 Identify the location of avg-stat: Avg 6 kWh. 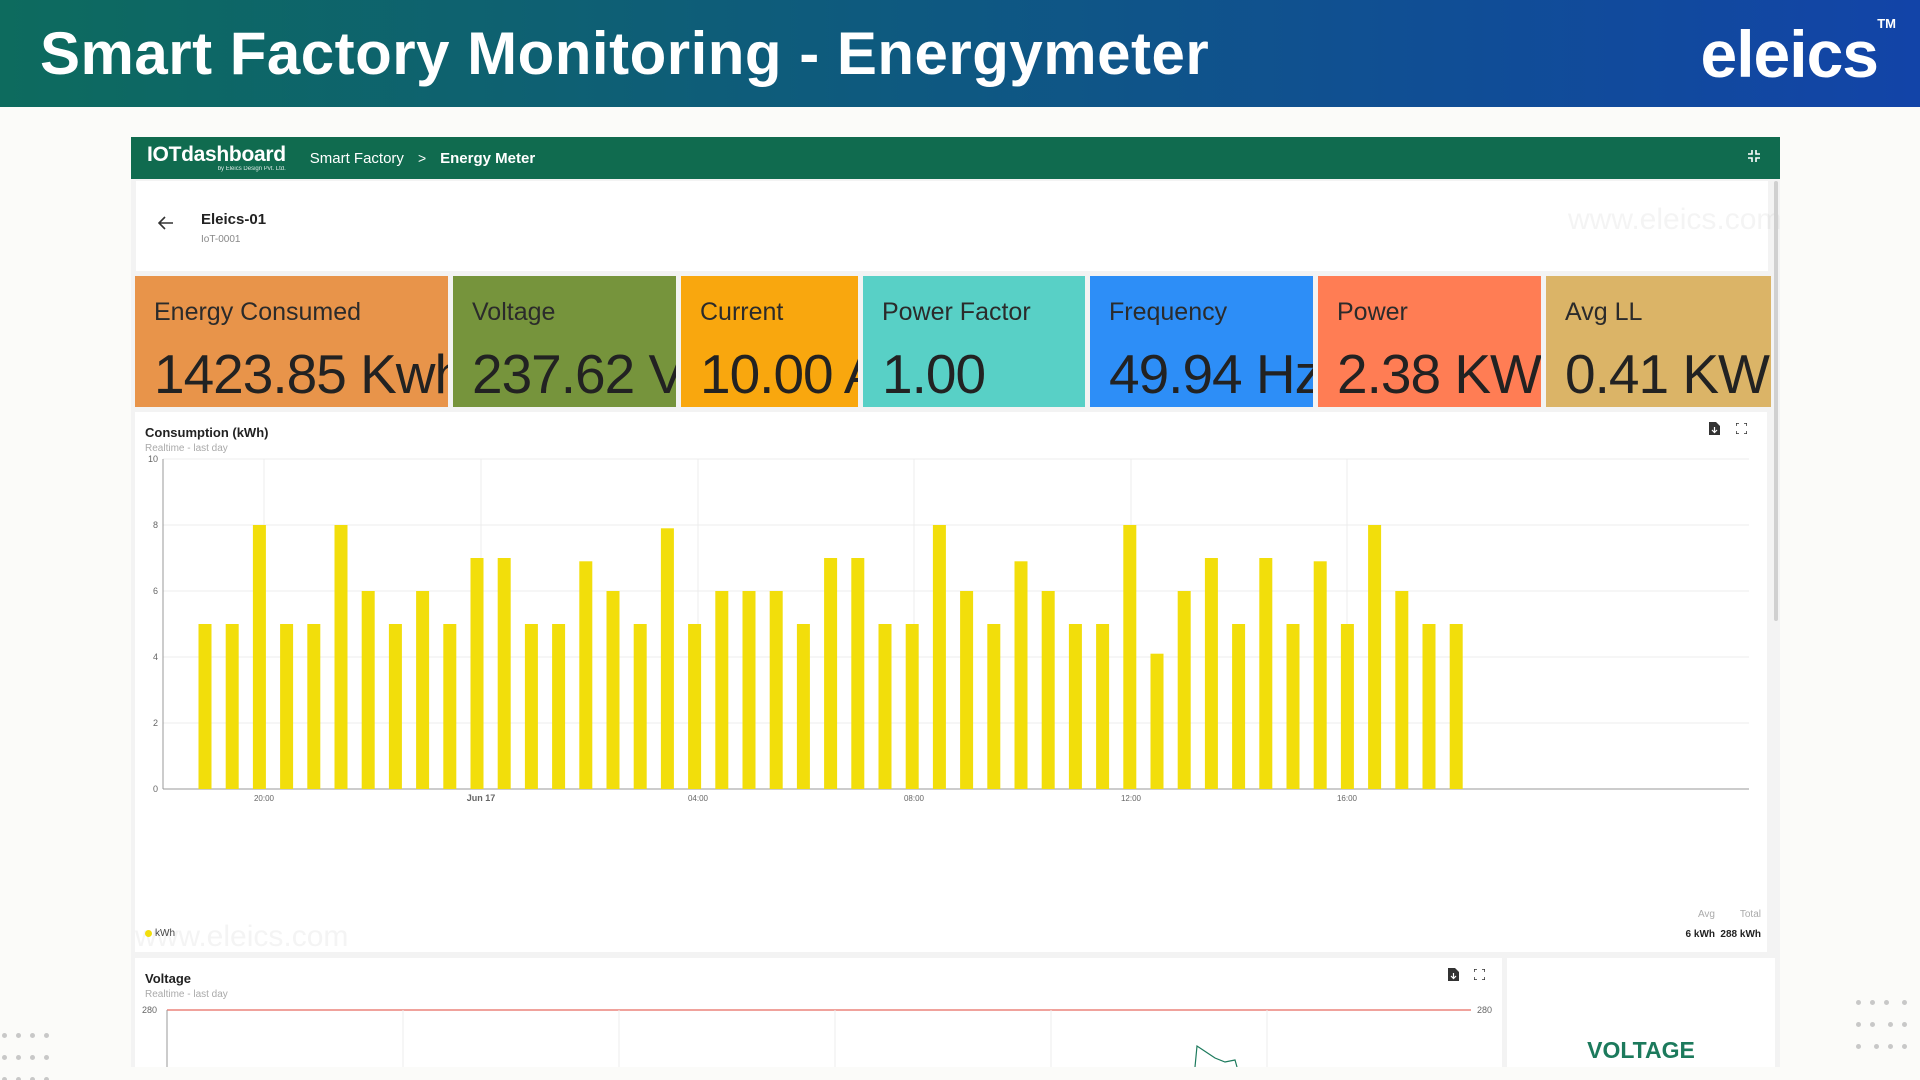
(1695, 924).